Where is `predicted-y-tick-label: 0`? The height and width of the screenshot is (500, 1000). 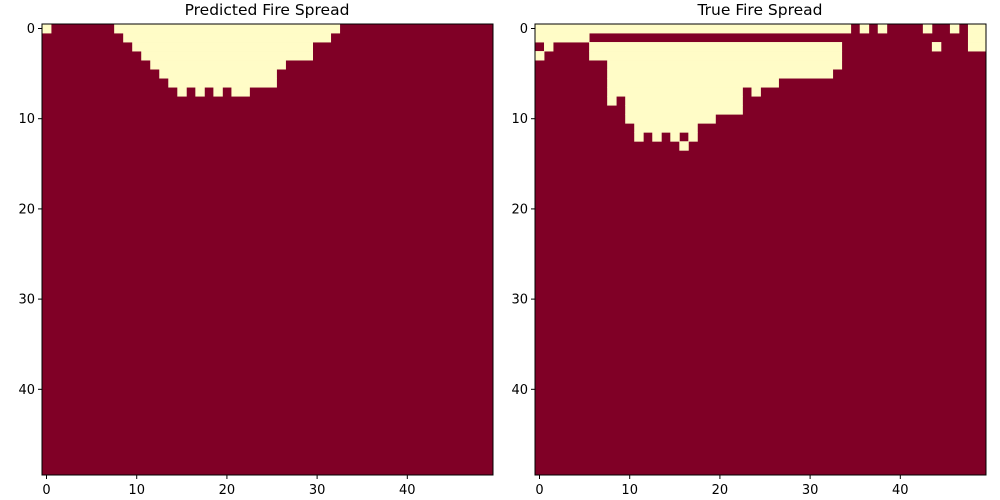 predicted-y-tick-label: 0 is located at coordinates (31, 29).